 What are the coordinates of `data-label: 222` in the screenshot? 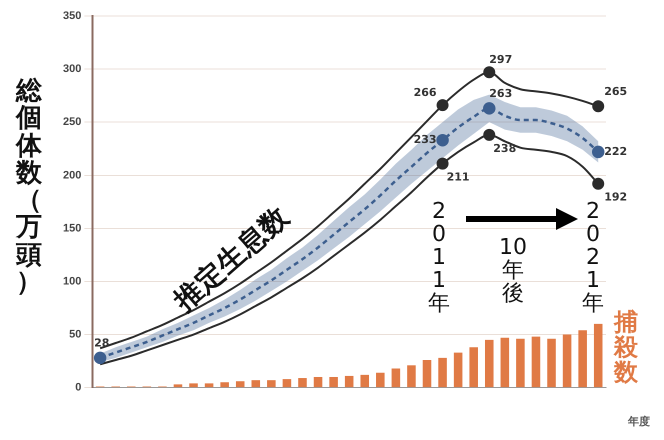 It's located at (616, 151).